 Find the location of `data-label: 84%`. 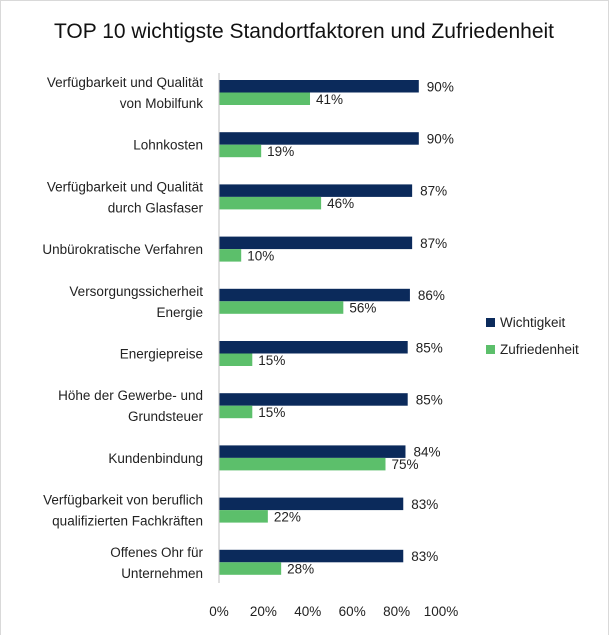

data-label: 84% is located at coordinates (426, 452).